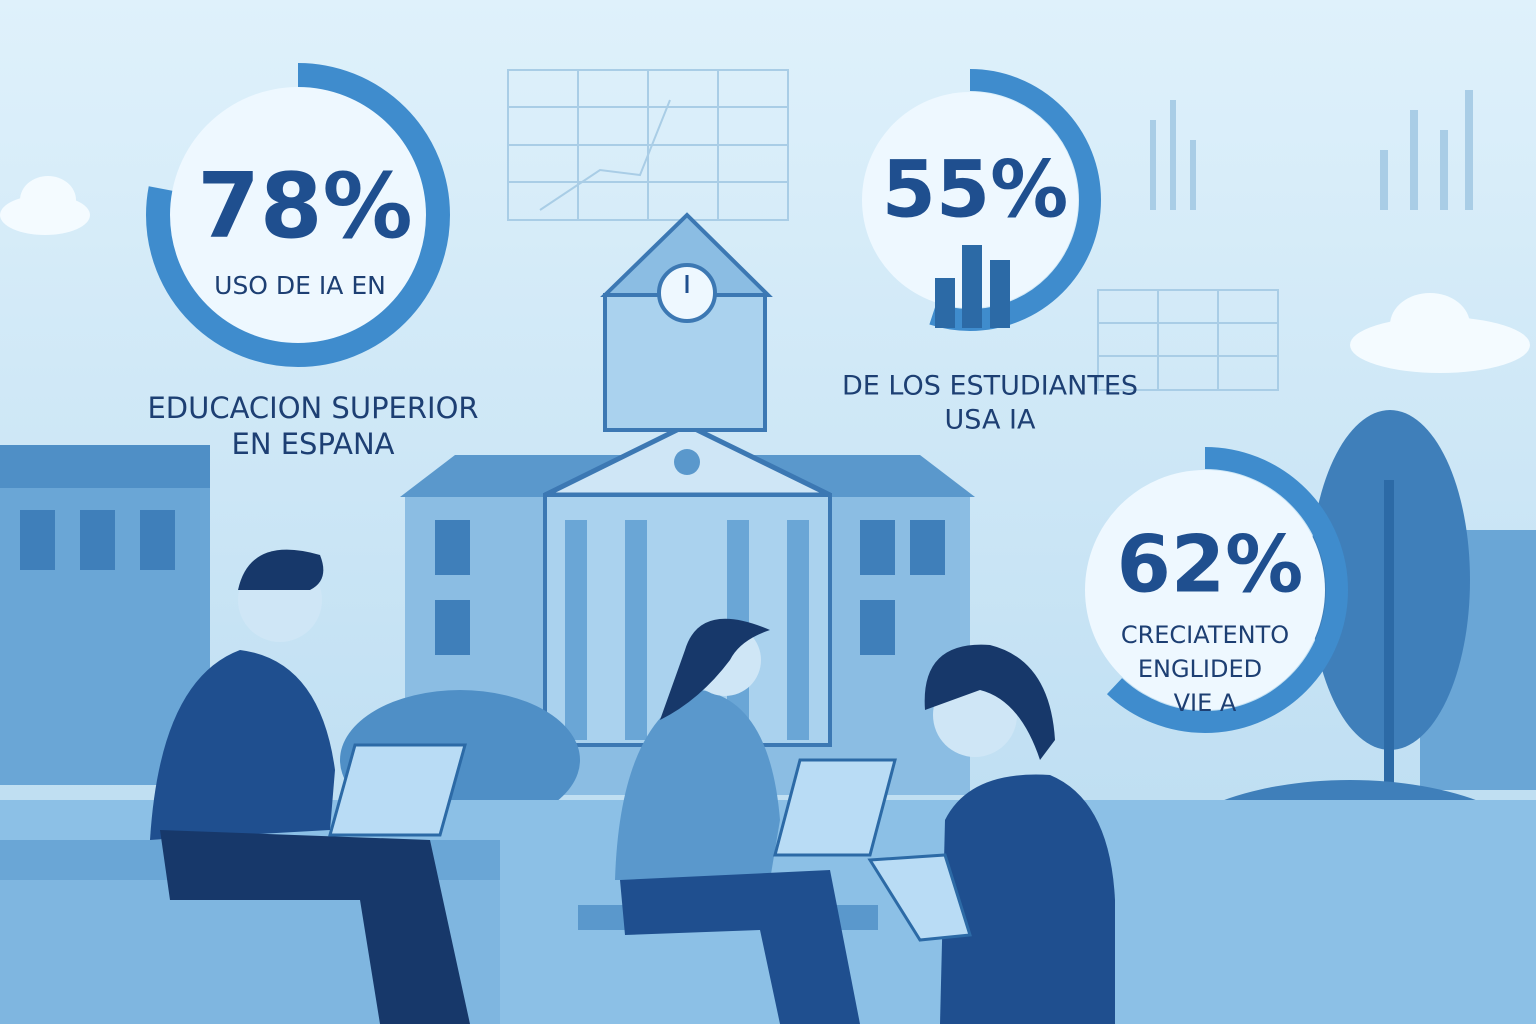  What do you see at coordinates (990, 420) in the screenshot?
I see `stat-caption: USA IA` at bounding box center [990, 420].